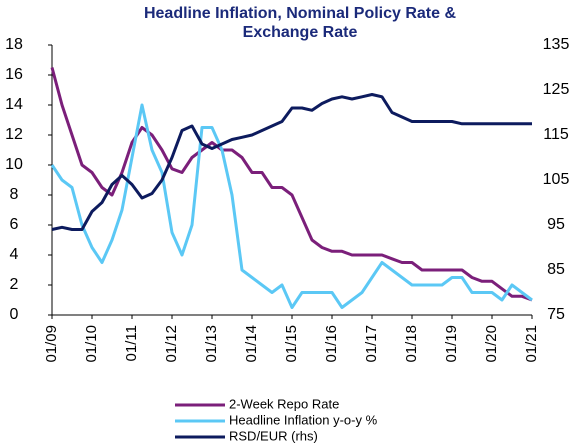  Describe the element at coordinates (14, 254) in the screenshot. I see `y-tick-label: 4` at that location.